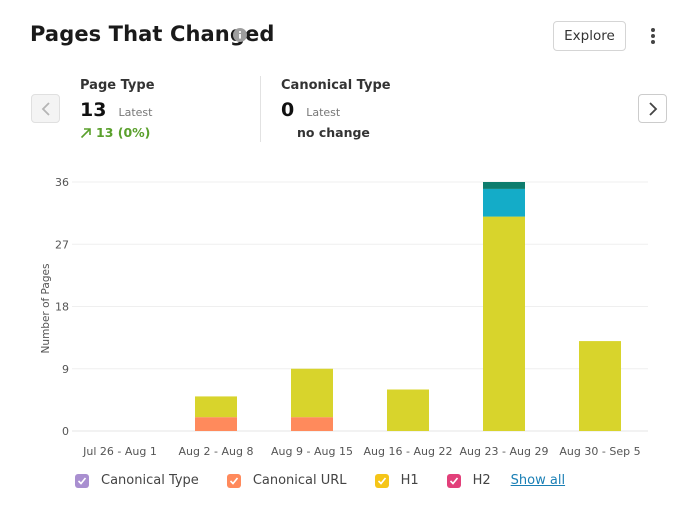 The height and width of the screenshot is (521, 696). What do you see at coordinates (504, 451) in the screenshot?
I see `x-tick-label: Aug 23 - Aug 29` at bounding box center [504, 451].